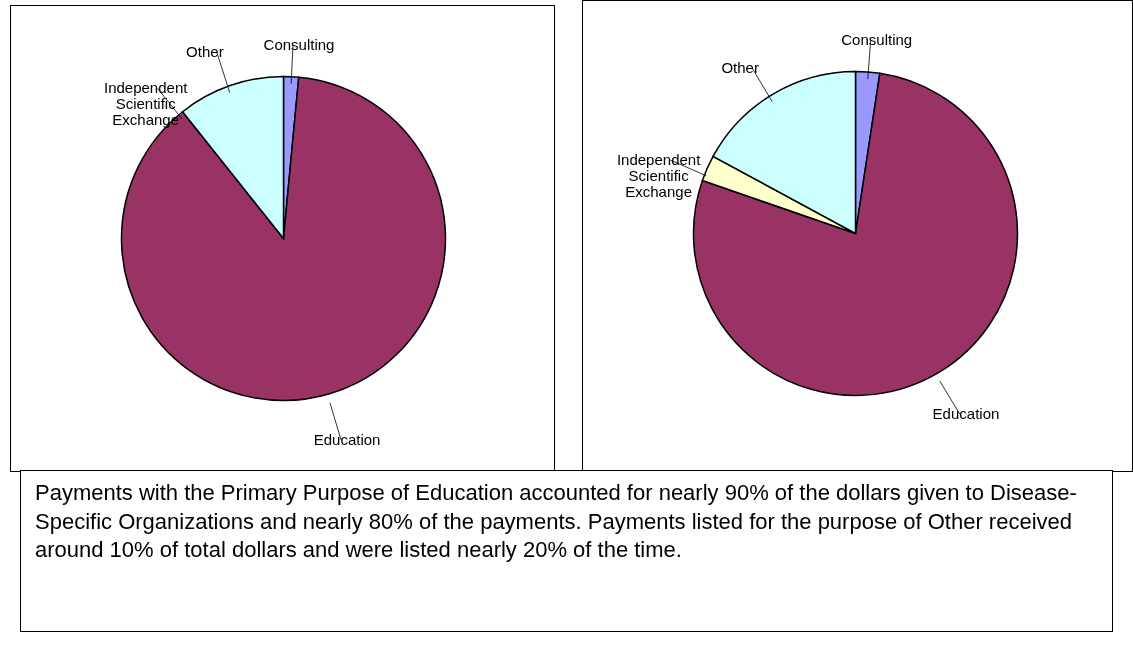 This screenshot has height=650, width=1133. I want to click on text: Payments with the Primary Purpose of Education accounted for nearly 90% of the dollars given to Disease-Specific Organizations and nearly 80% of the payments. Payments listed for the purpose of Other received around 10% of total dollars and were listed nearly 20% of the time., so click(556, 522).